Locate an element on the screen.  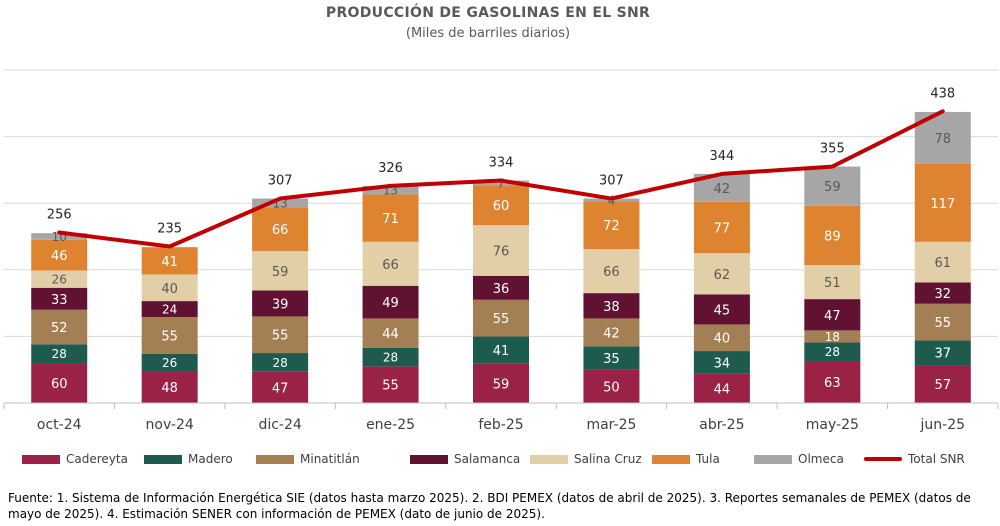
legend-item: Total SNR is located at coordinates (914, 459).